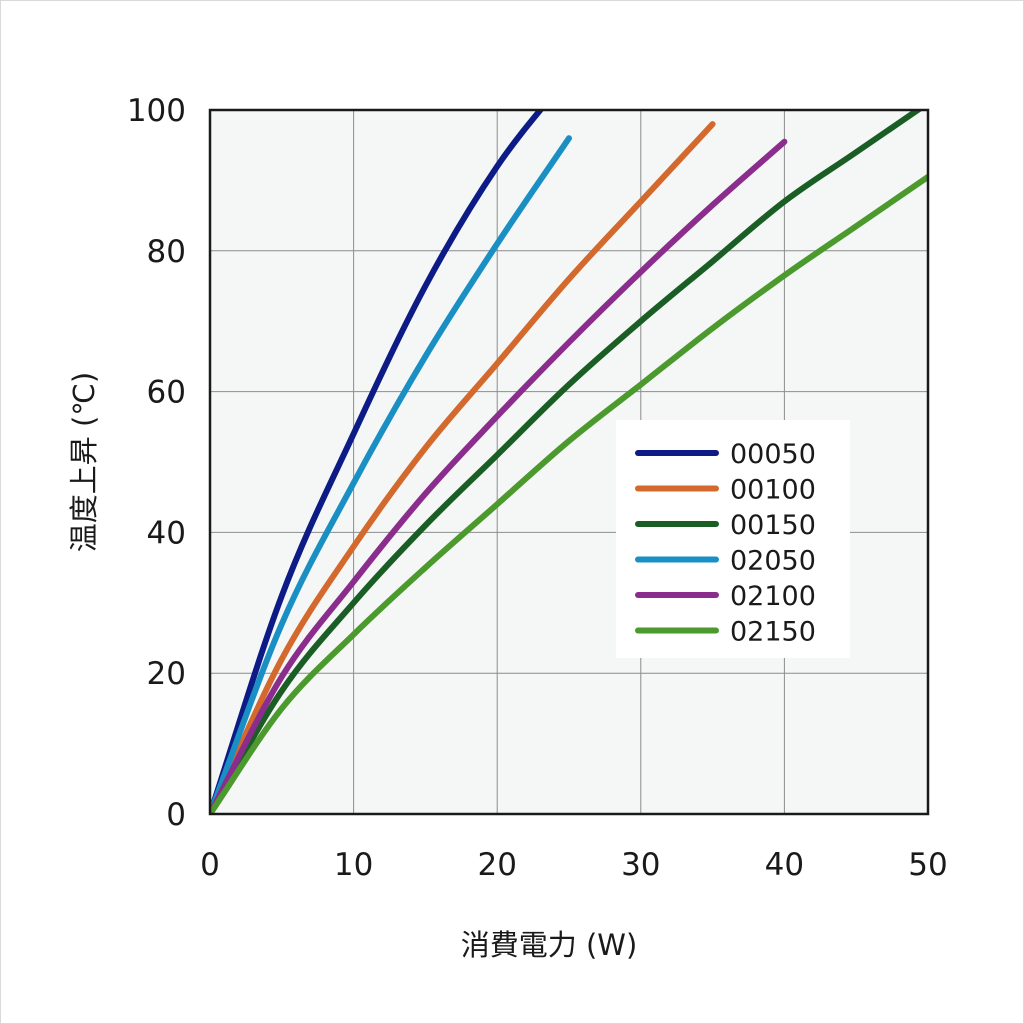  I want to click on x-tick-label: 40, so click(784, 865).